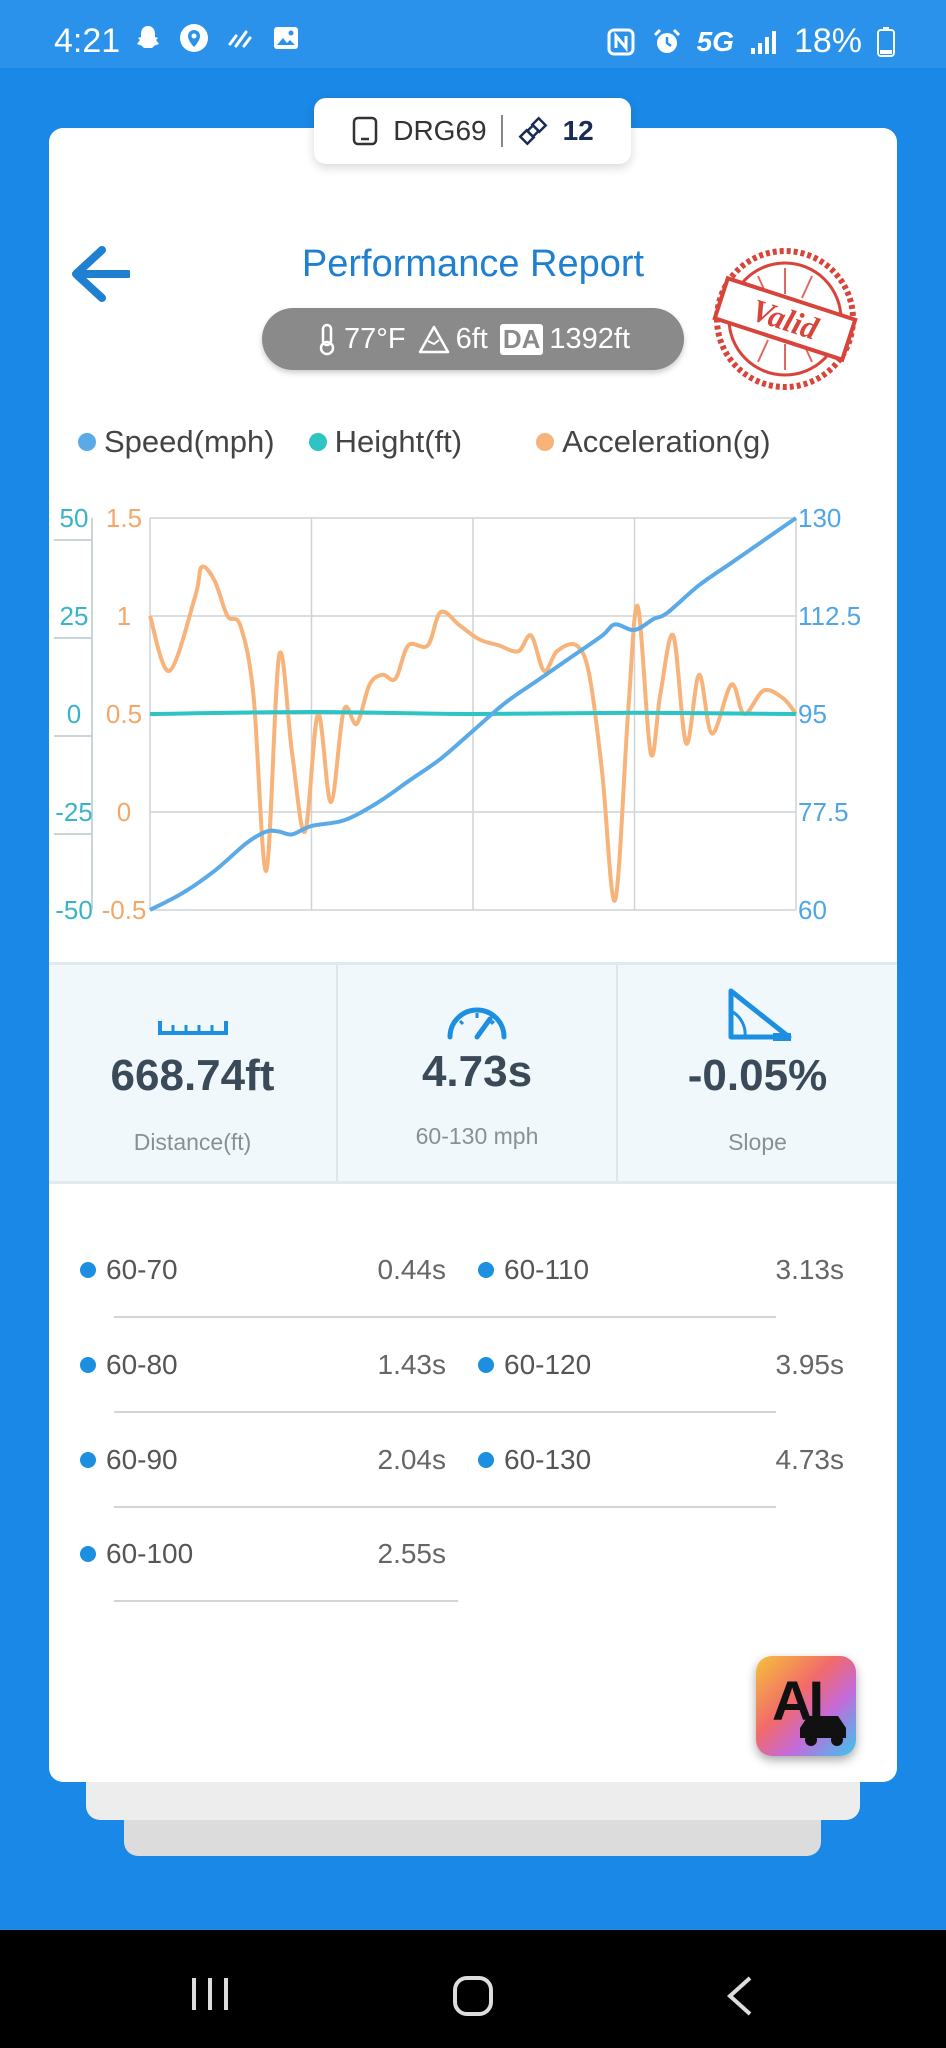 The height and width of the screenshot is (2048, 946). I want to click on split-row: 60-120 3.95s, so click(624, 1396).